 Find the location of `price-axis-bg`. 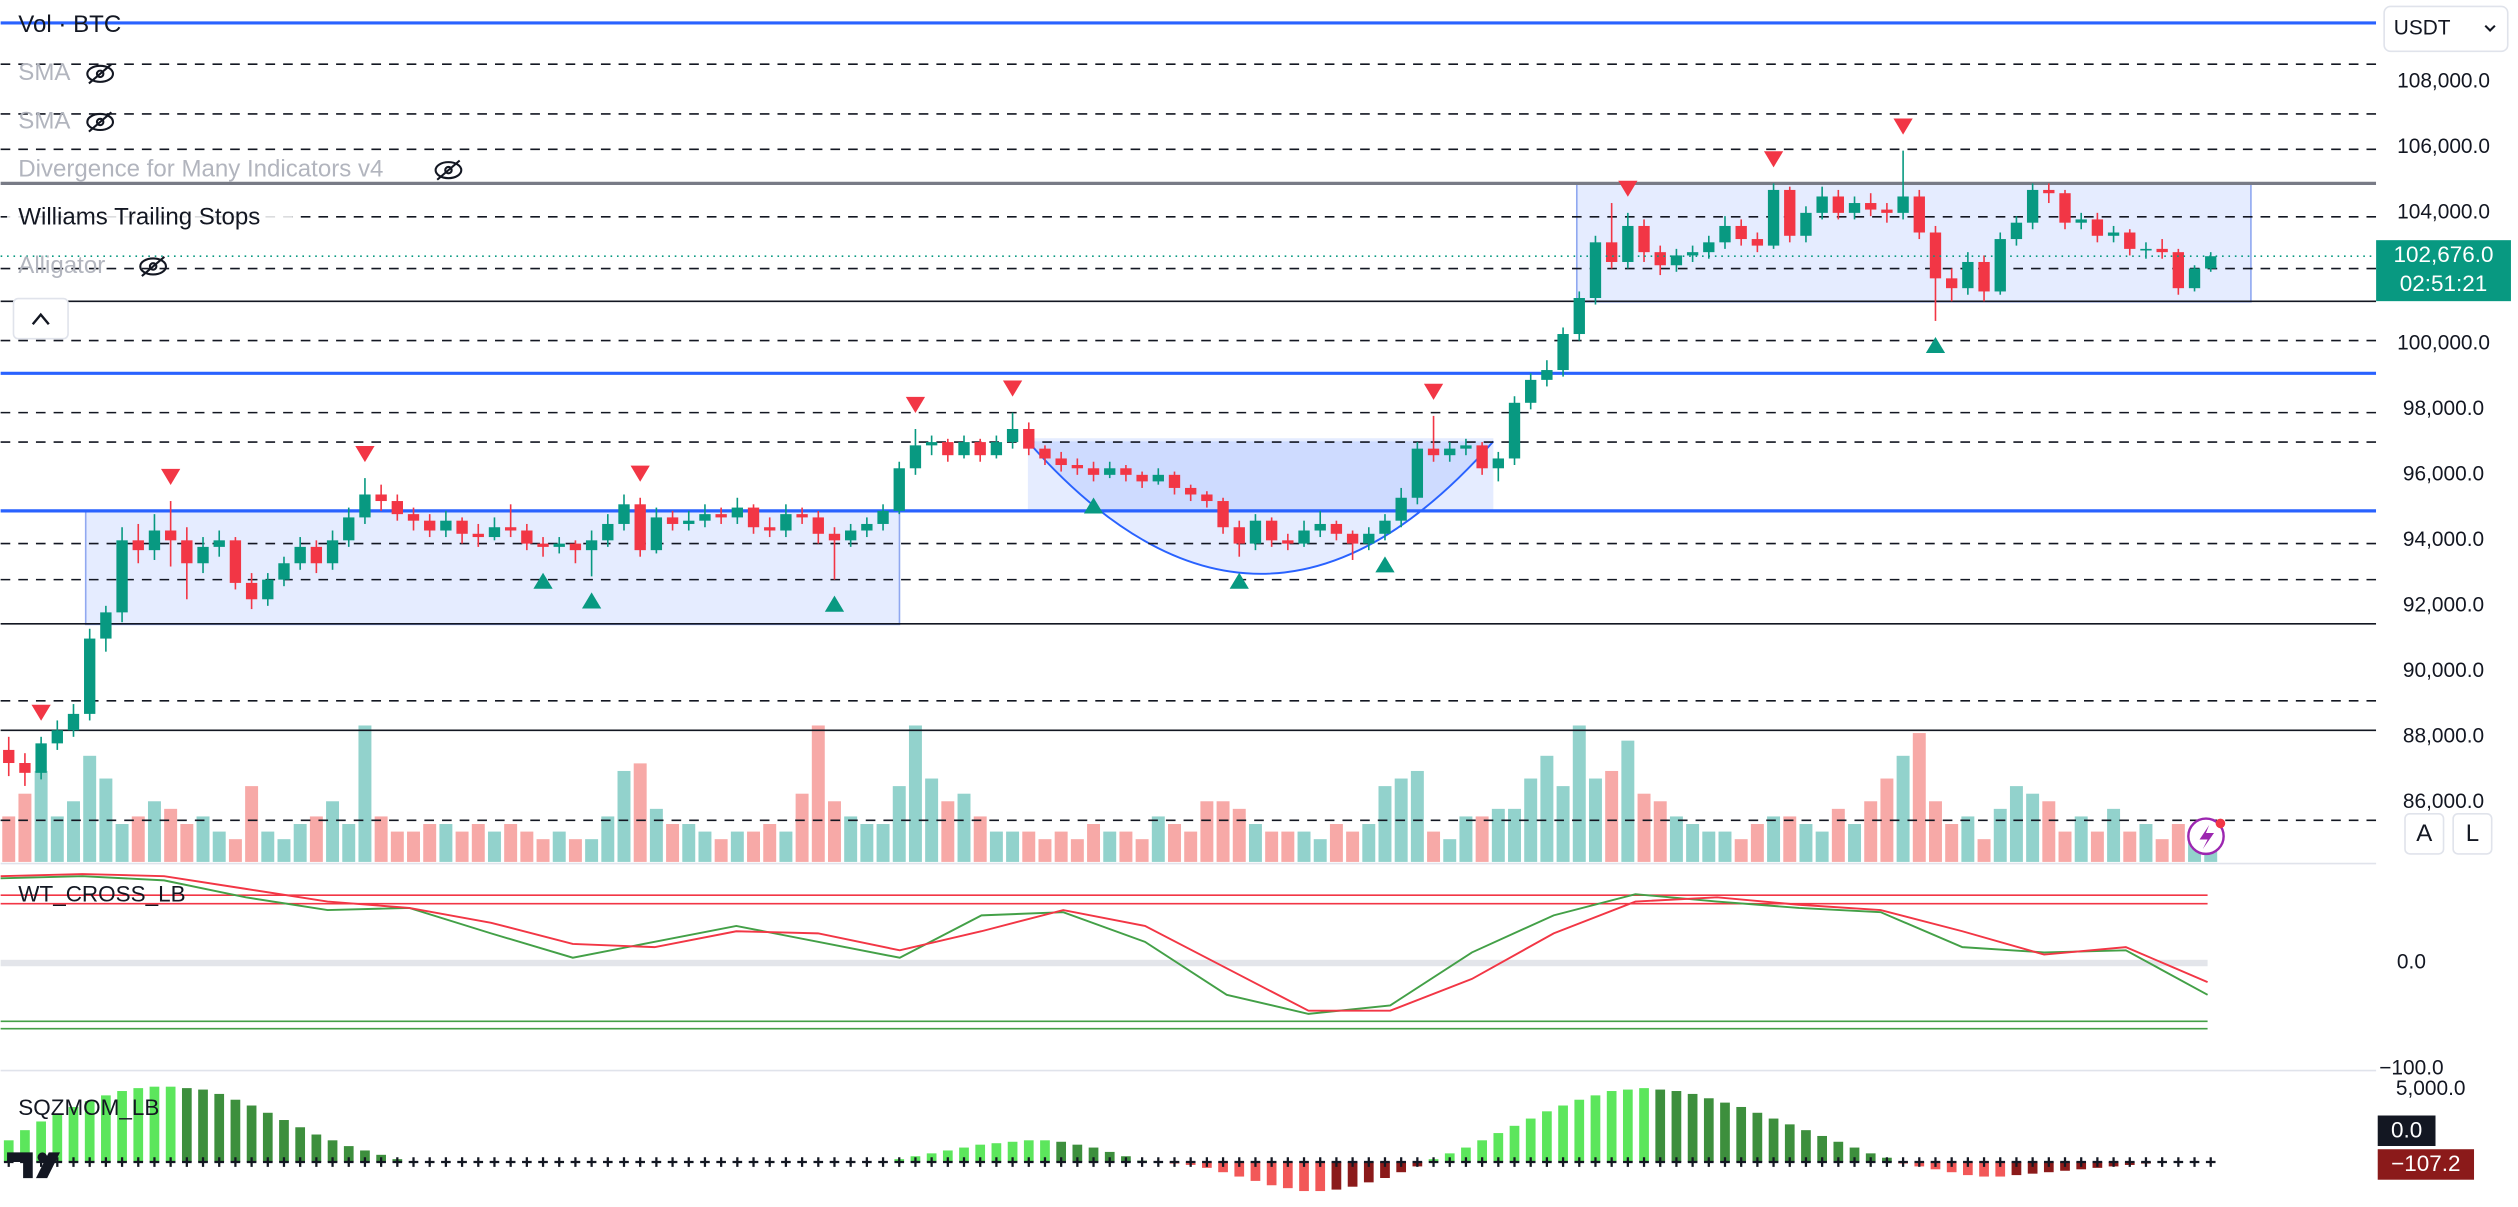

price-axis-bg is located at coordinates (2447, 603).